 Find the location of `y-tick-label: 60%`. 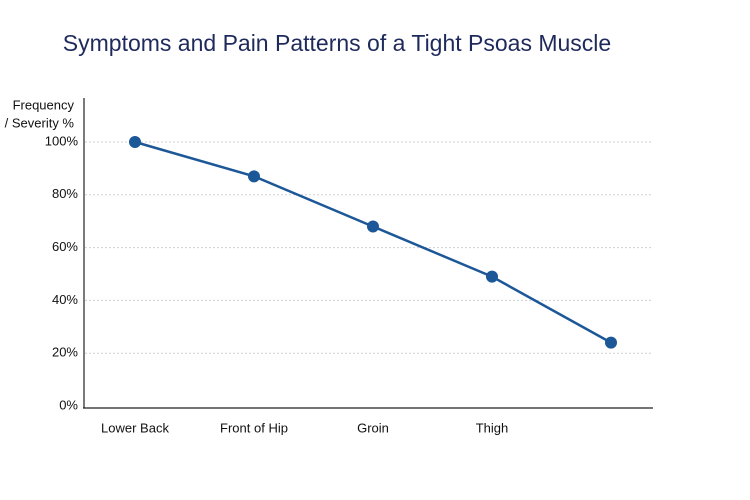

y-tick-label: 60% is located at coordinates (65, 246).